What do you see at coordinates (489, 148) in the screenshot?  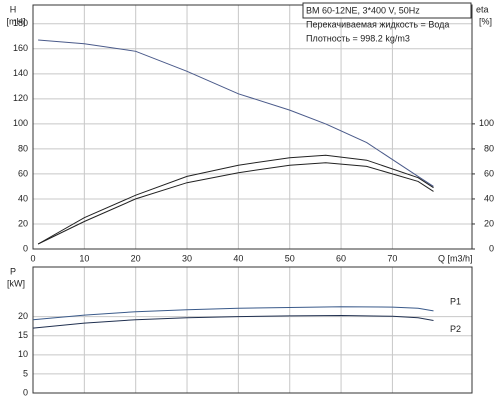 I see `y2-tick-label: 80` at bounding box center [489, 148].